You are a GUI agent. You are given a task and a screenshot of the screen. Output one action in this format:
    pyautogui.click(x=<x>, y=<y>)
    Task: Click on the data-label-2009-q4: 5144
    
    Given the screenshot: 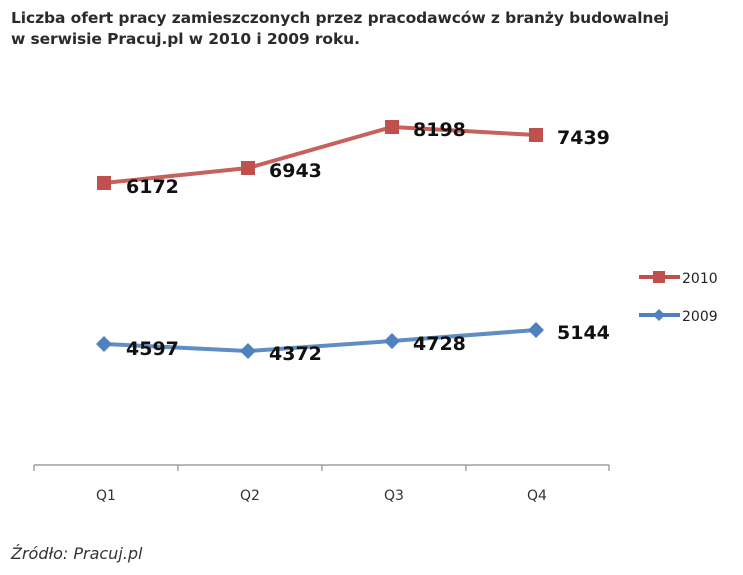 What is the action you would take?
    pyautogui.click(x=583, y=333)
    